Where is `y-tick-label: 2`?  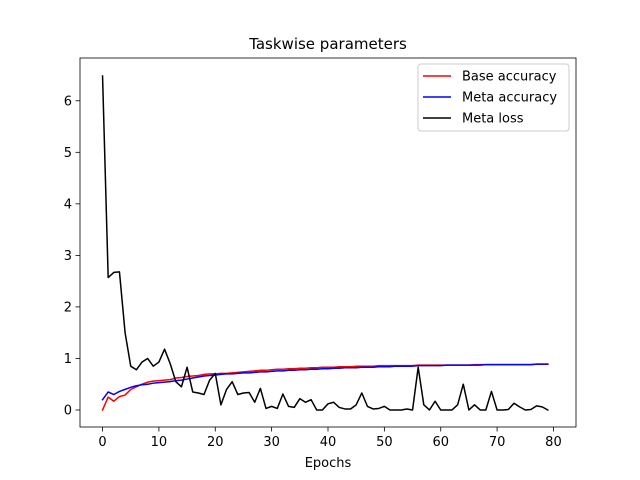 y-tick-label: 2 is located at coordinates (68, 307).